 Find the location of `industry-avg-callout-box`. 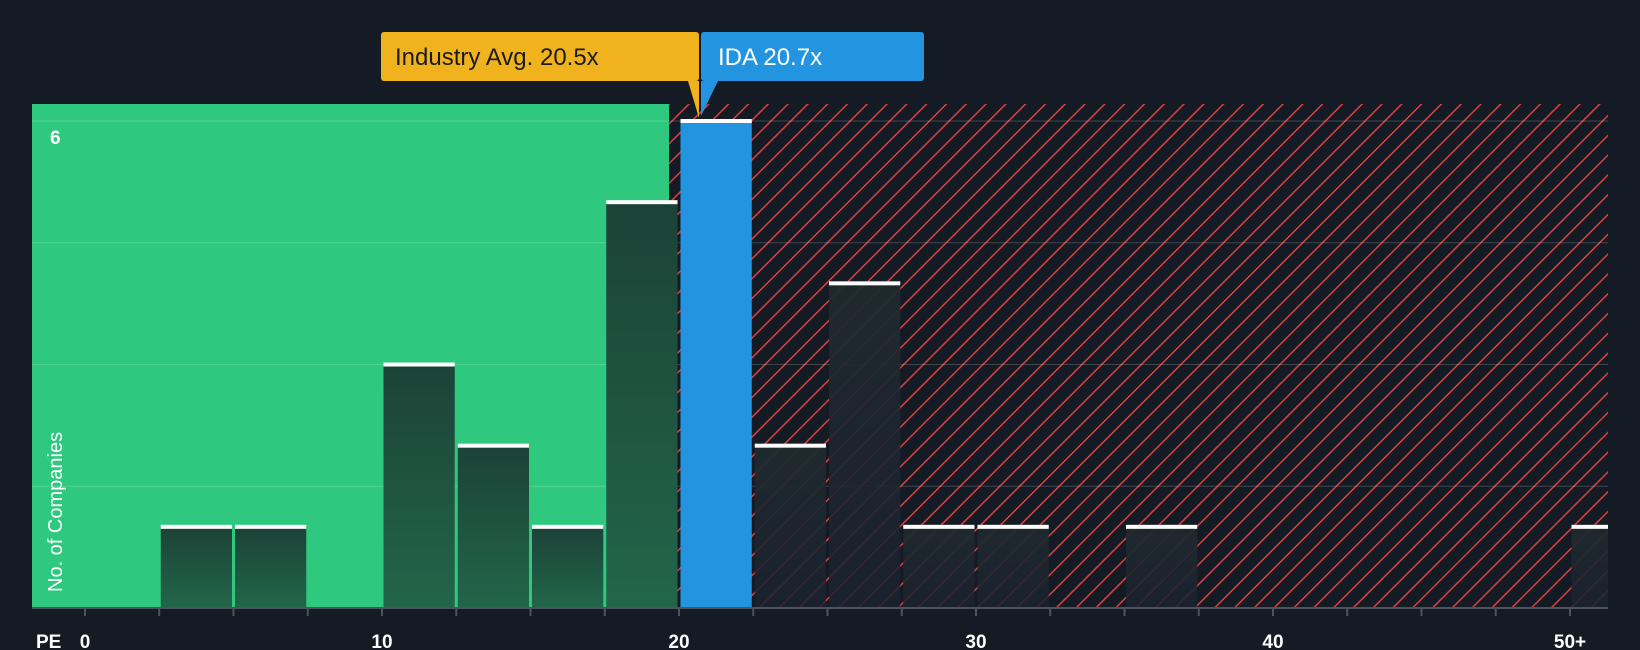

industry-avg-callout-box is located at coordinates (540, 56).